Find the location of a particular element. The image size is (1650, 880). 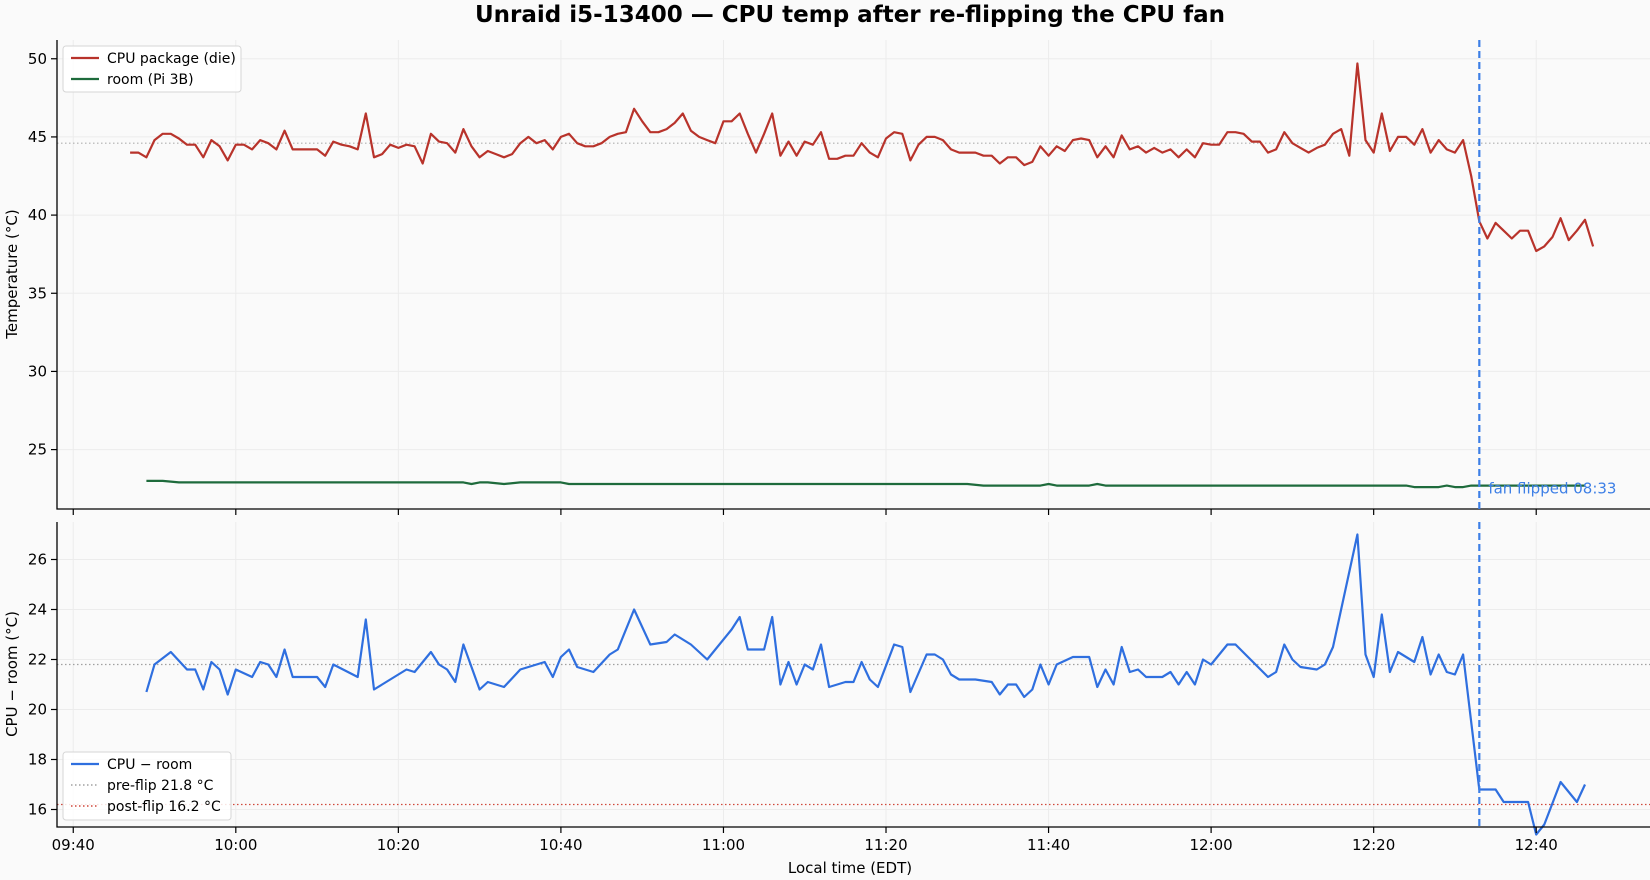

delta-y-tick-label: 24 is located at coordinates (37, 610).